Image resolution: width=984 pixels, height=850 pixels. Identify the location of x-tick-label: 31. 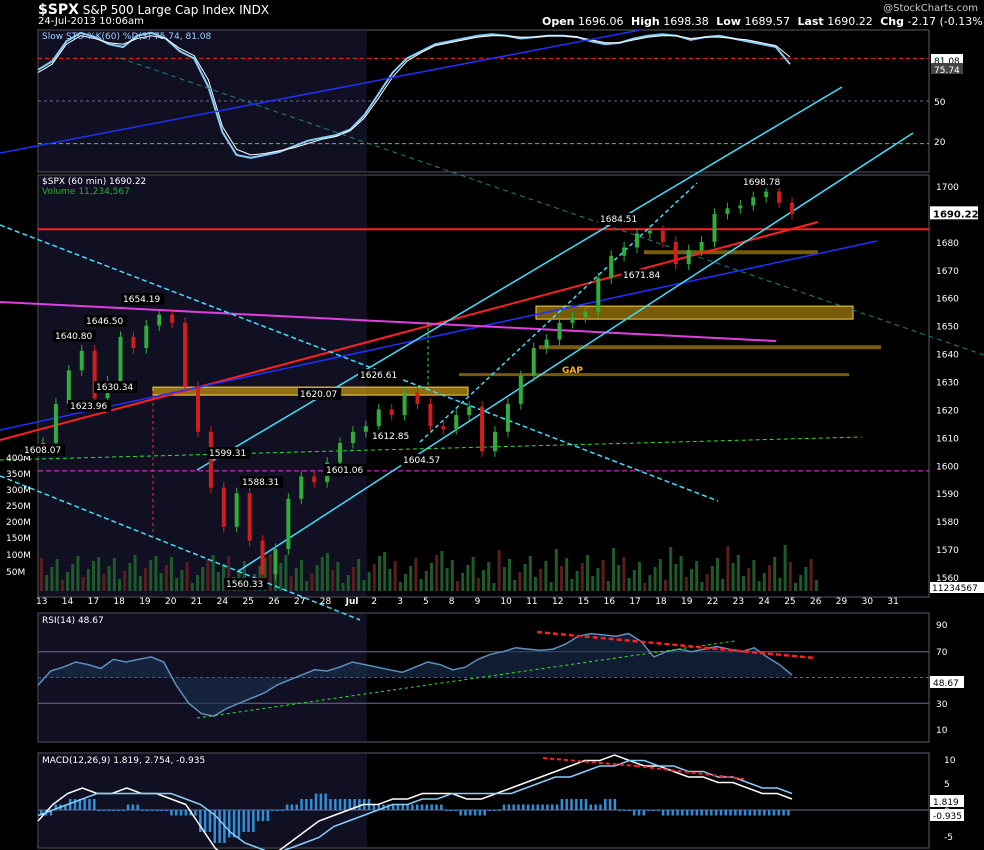
(892, 602).